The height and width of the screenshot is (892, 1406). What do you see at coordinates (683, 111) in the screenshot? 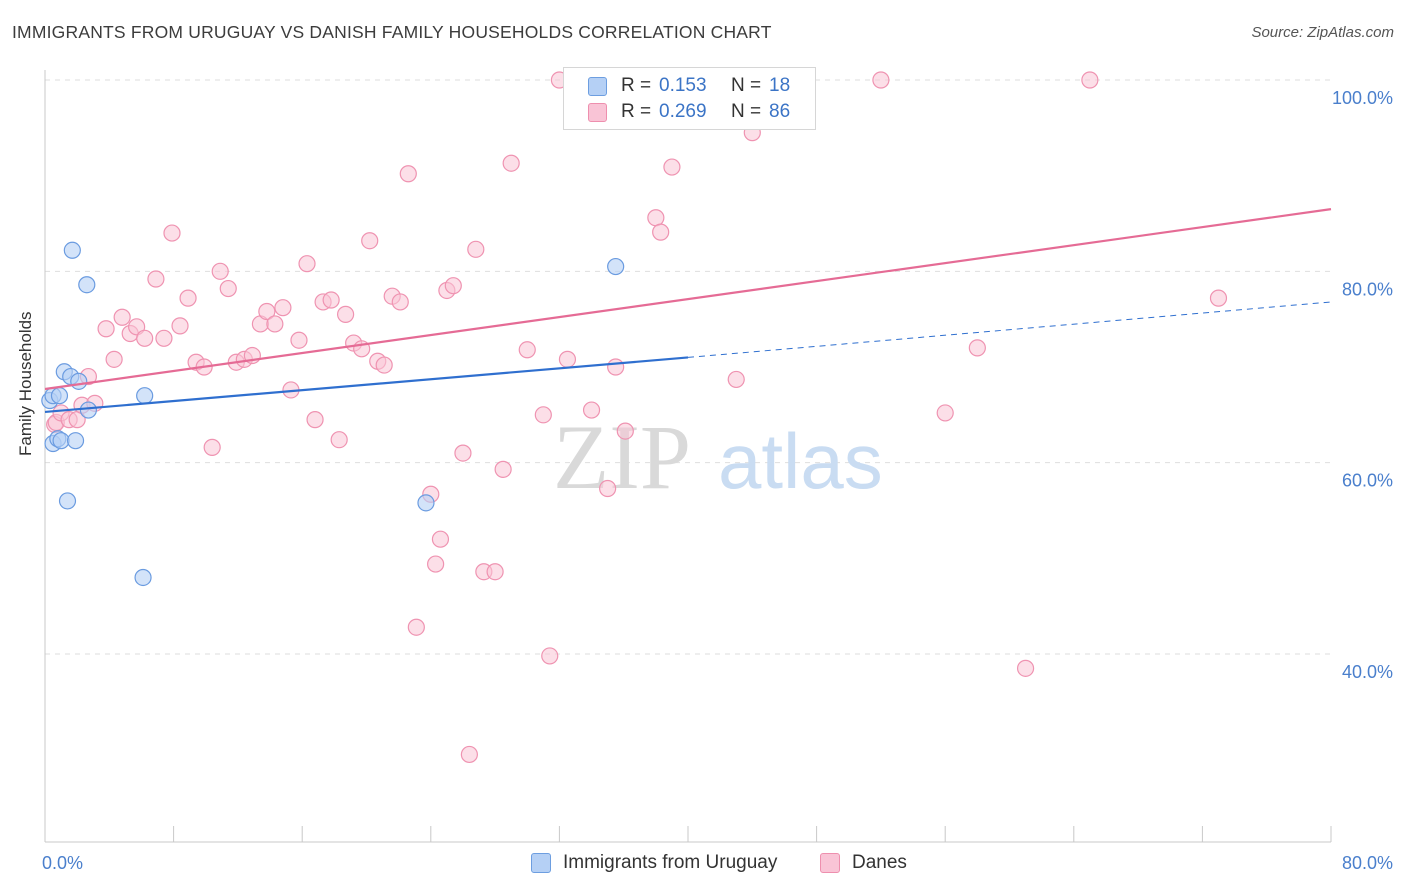
I see `legend-r-value: 0.269` at bounding box center [683, 111].